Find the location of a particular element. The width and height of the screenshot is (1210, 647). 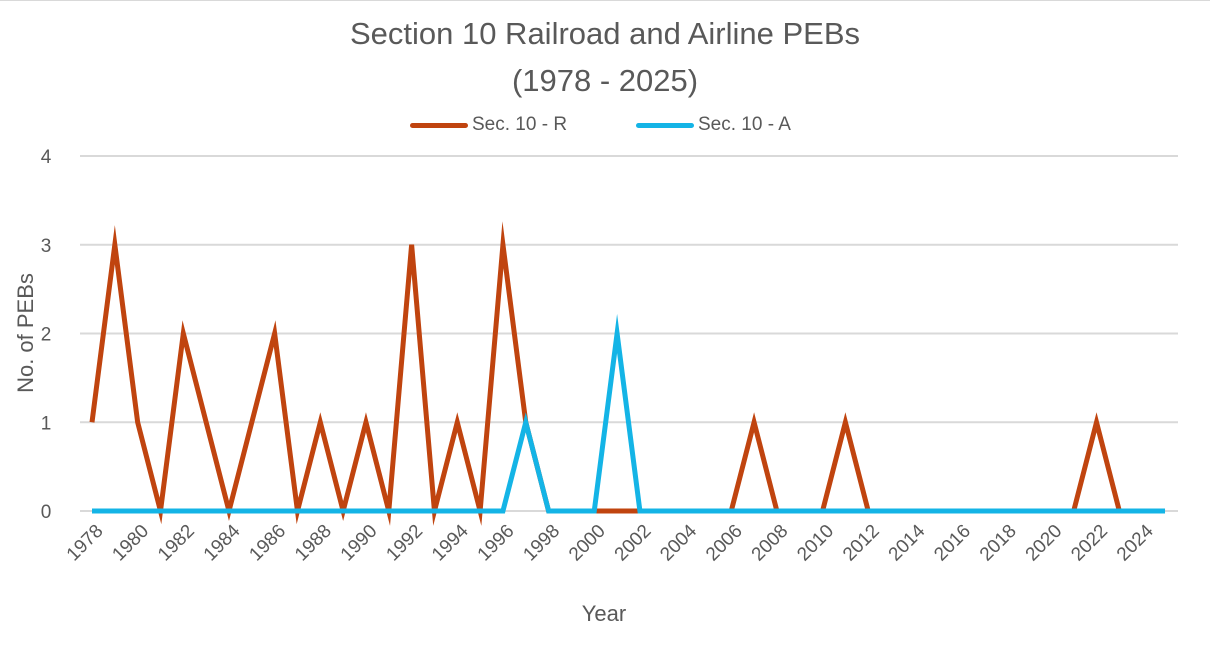

x-tick-label: 2002 is located at coordinates (633, 543).